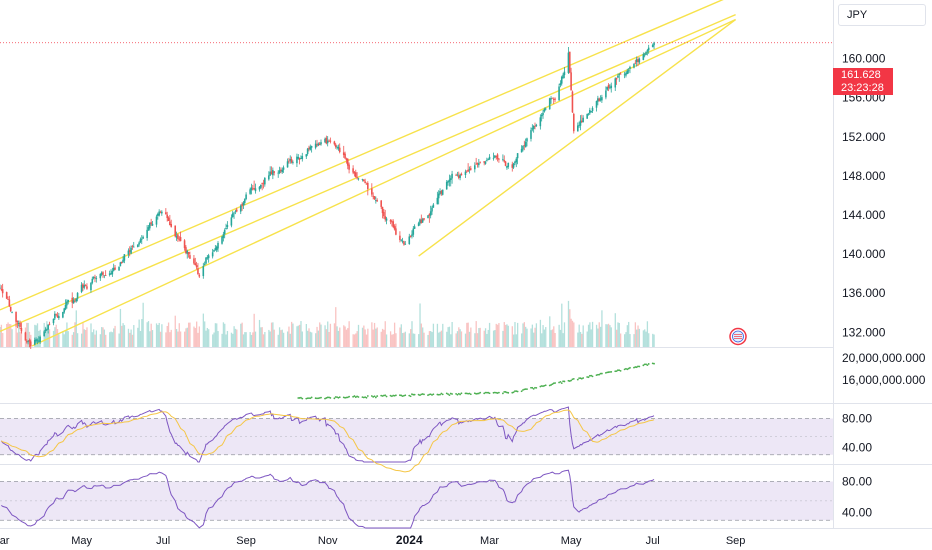 This screenshot has height=550, width=932. I want to click on last-price-badge: 161.628, so click(863, 75).